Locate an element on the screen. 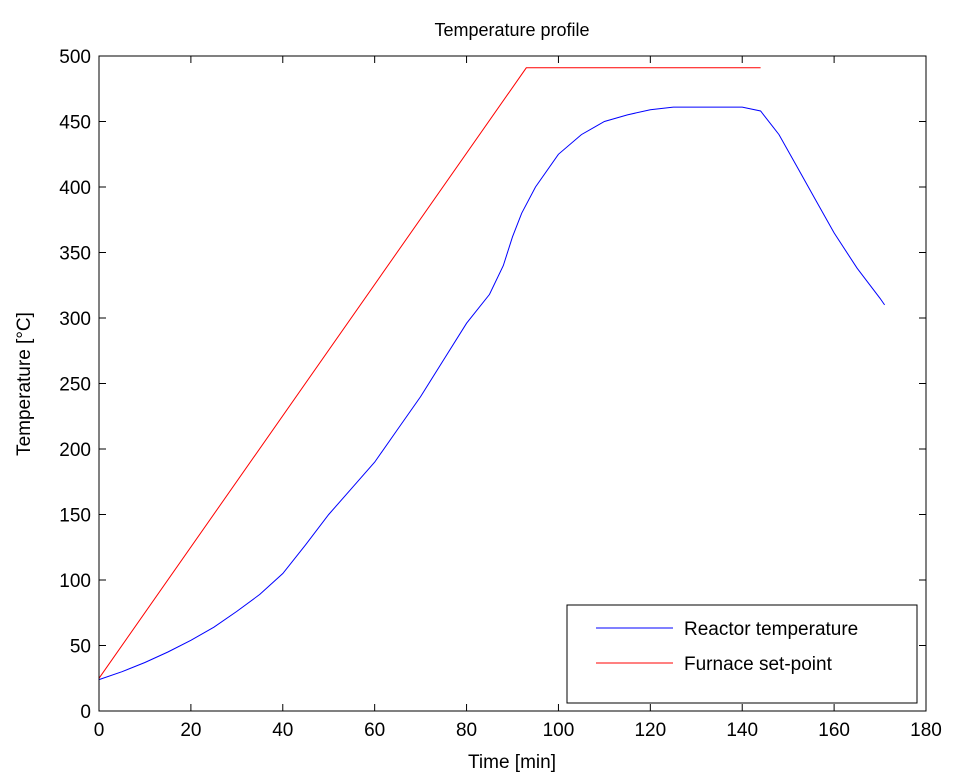 Image resolution: width=953 pixels, height=781 pixels. x-tick-label: 20 is located at coordinates (190, 730).